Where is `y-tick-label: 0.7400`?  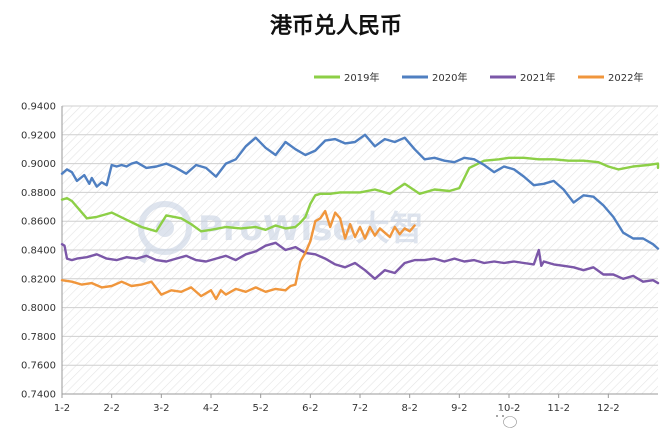 y-tick-label: 0.7400 is located at coordinates (38, 395).